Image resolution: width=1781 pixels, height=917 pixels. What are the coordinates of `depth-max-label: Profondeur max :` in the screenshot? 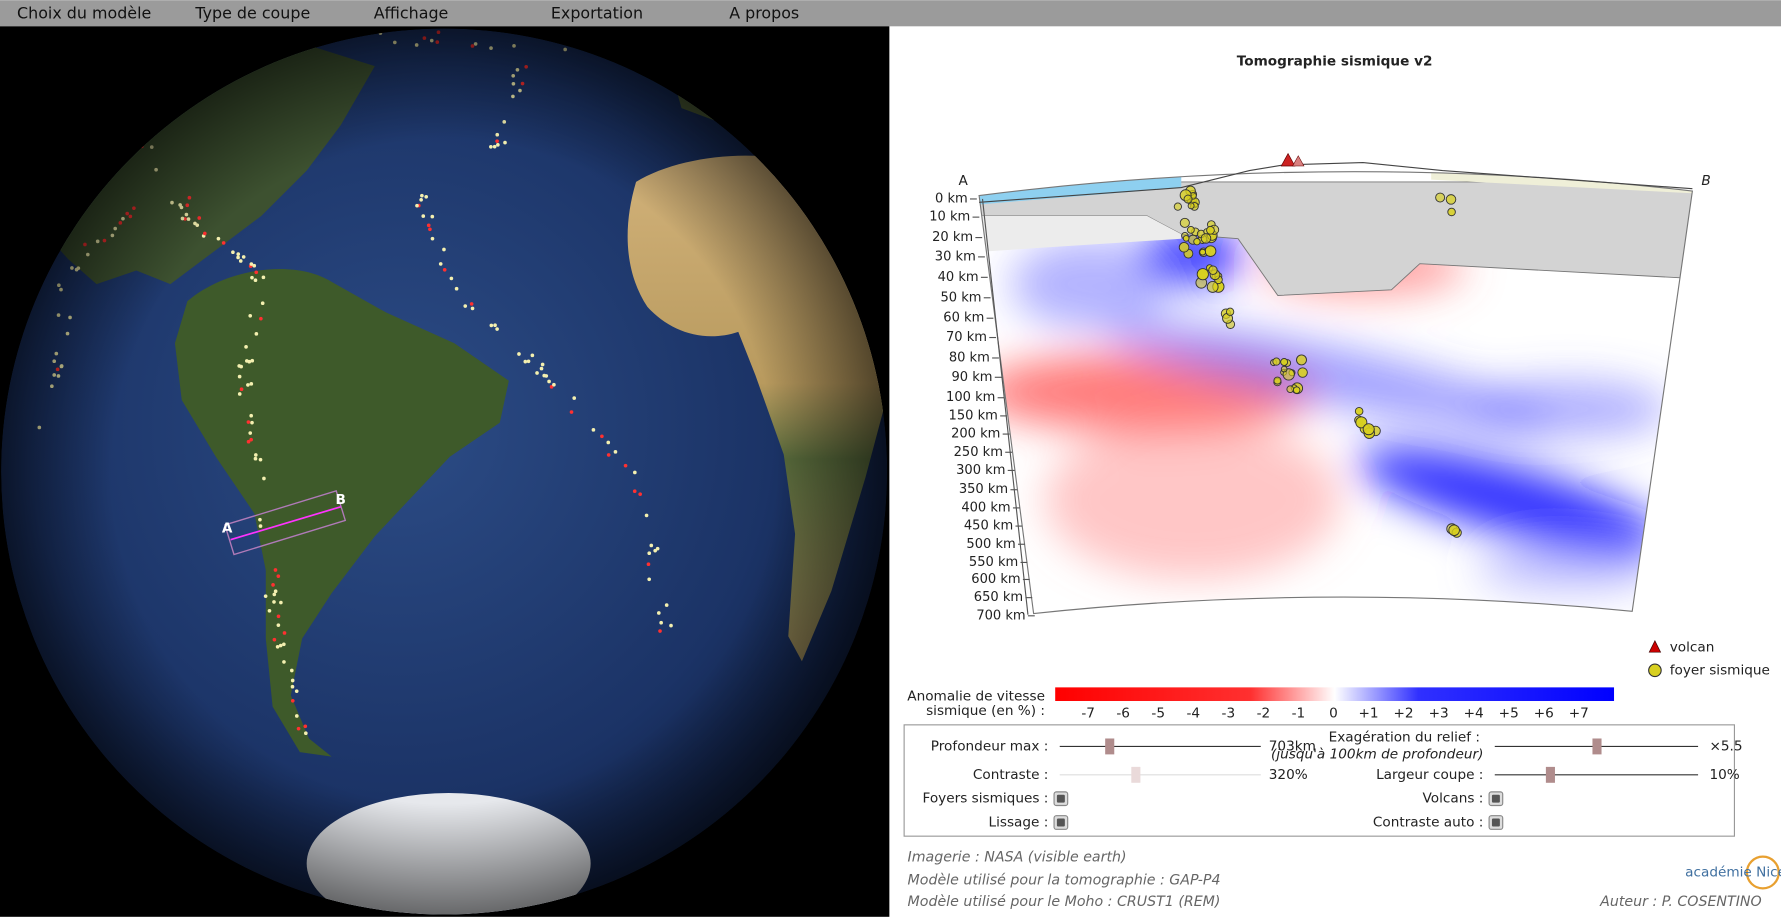 It's located at (990, 746).